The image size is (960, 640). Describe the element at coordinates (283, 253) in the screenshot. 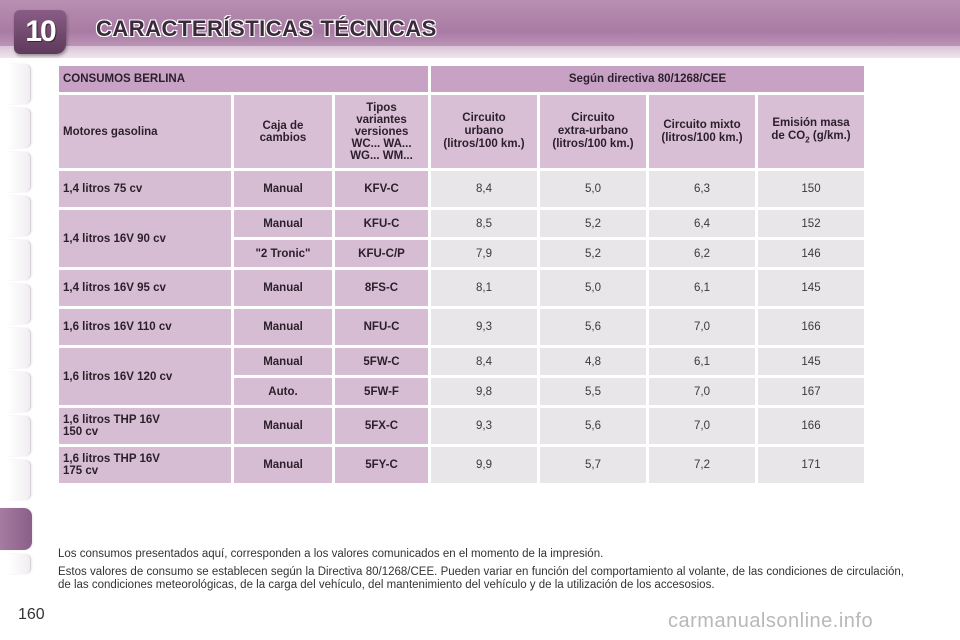

I see `gearbox-cell: "2 Tronic"` at that location.